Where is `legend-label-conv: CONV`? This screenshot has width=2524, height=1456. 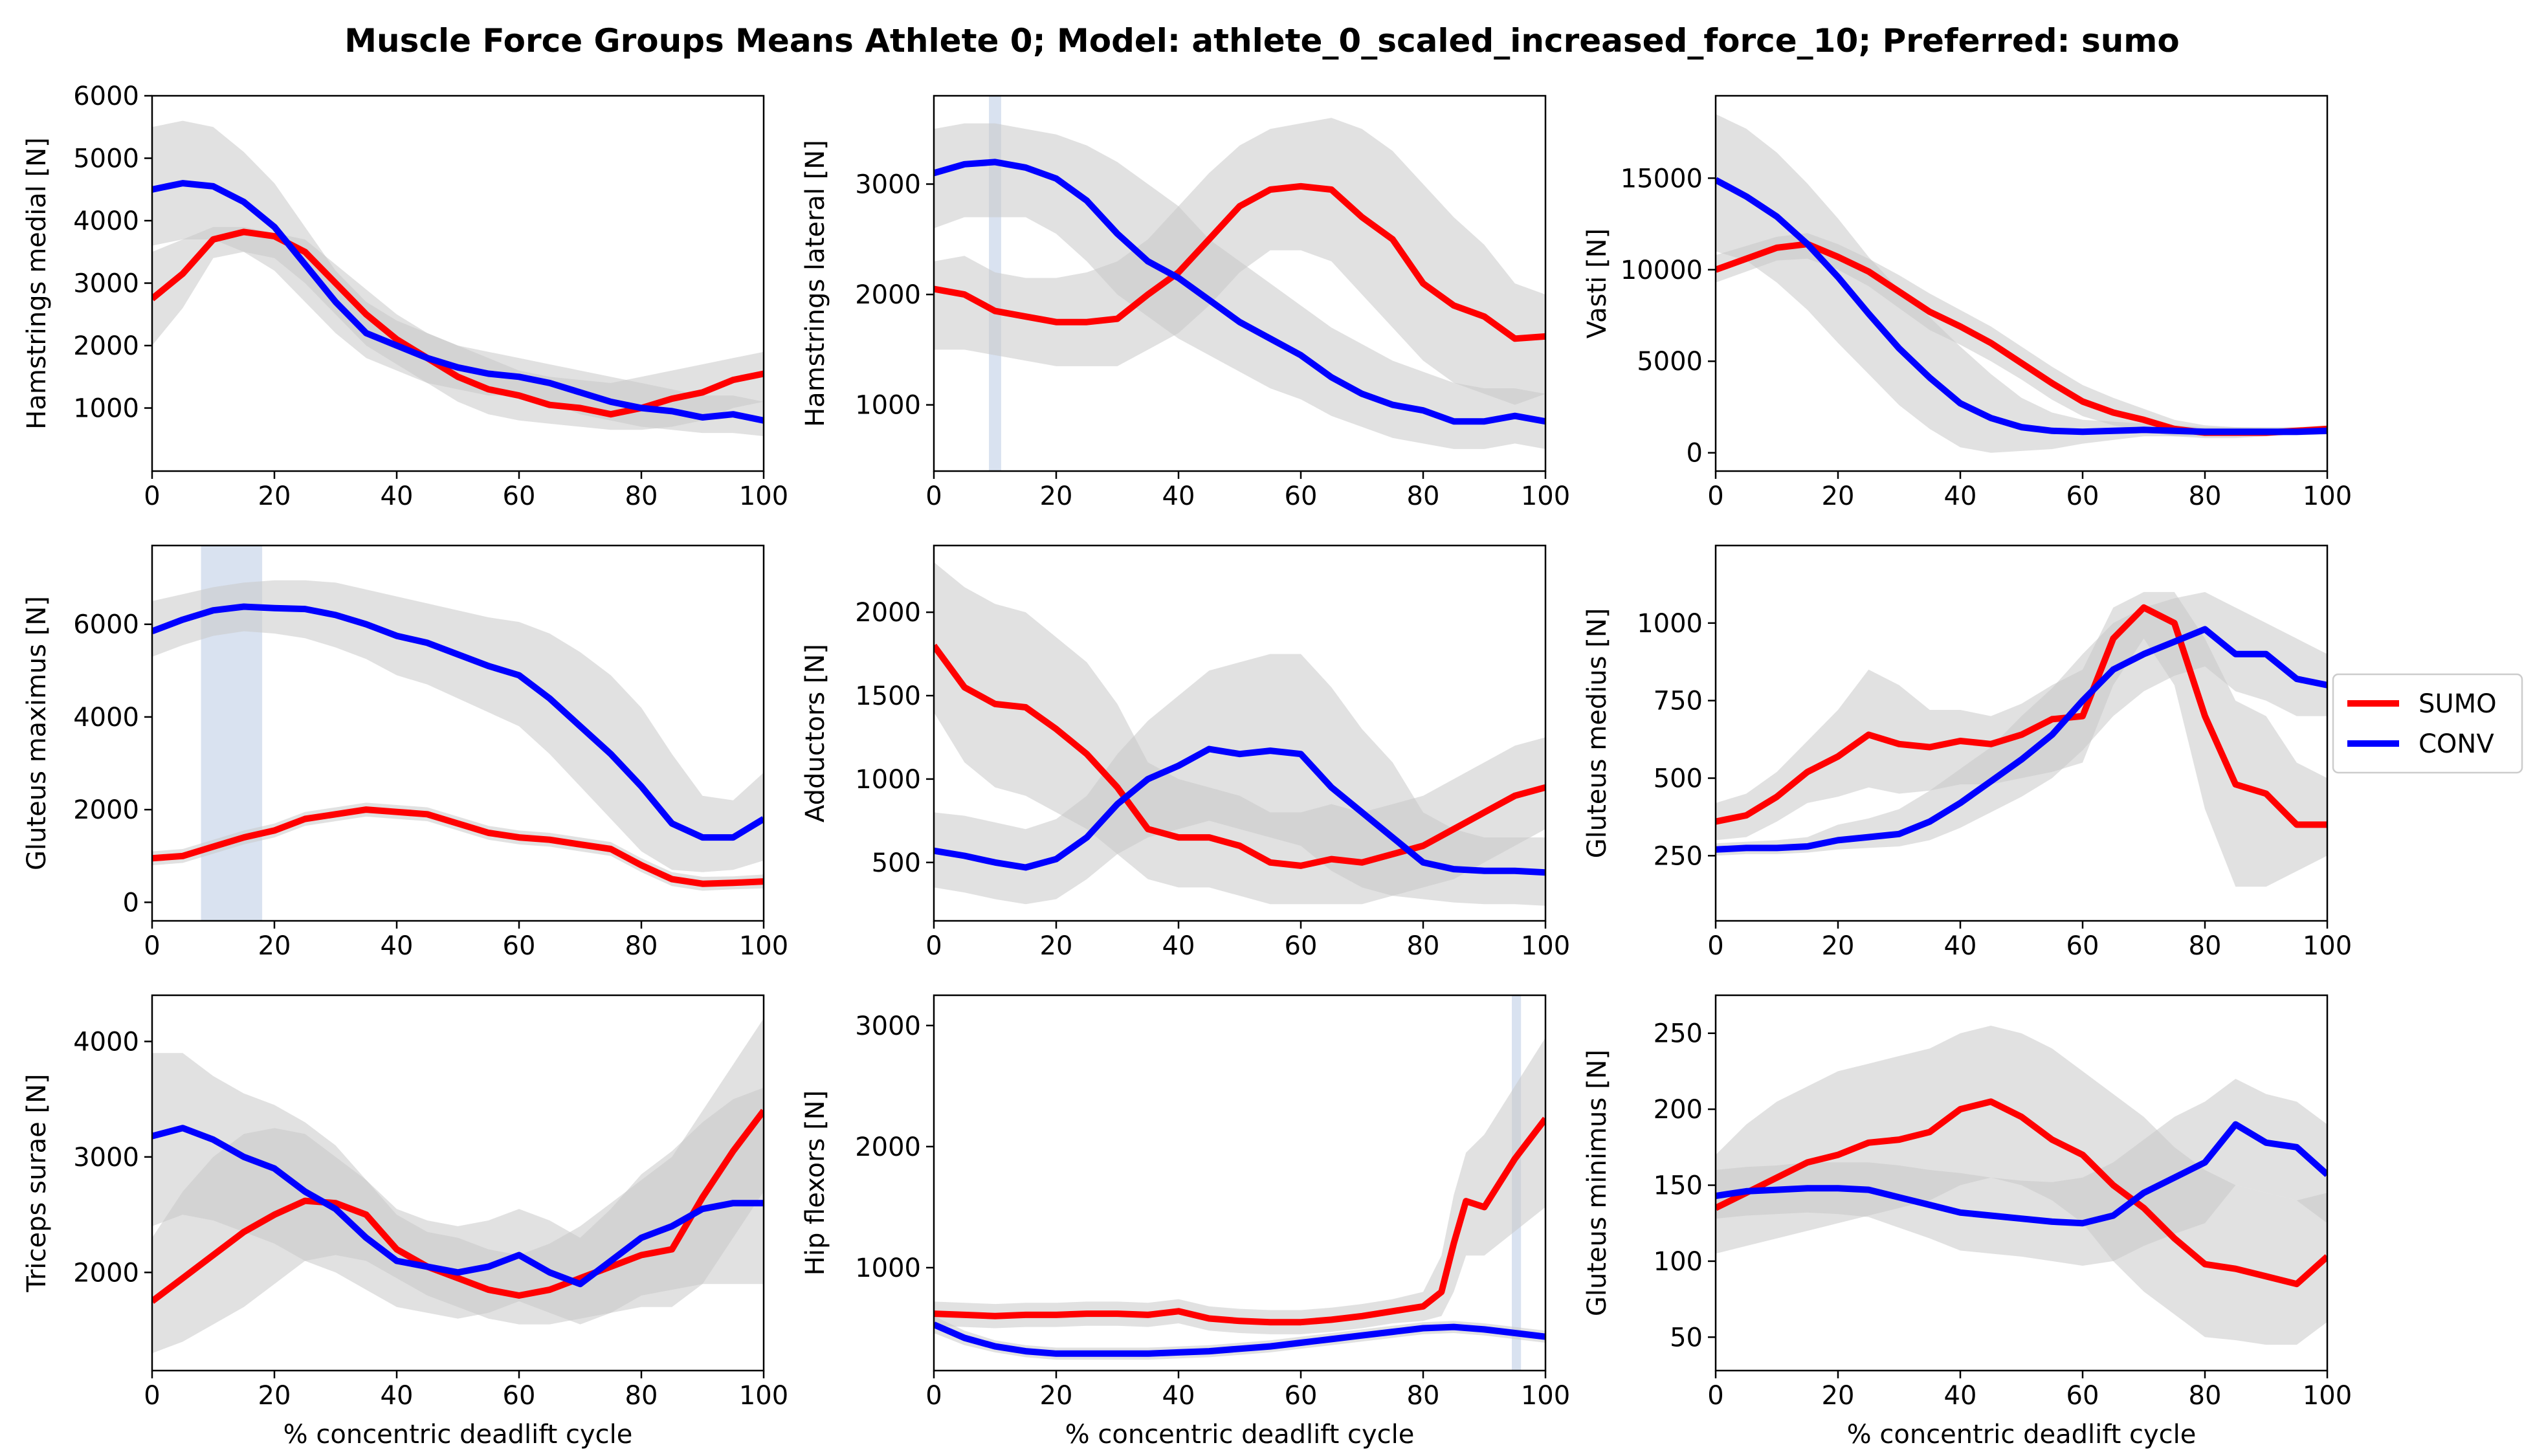 legend-label-conv: CONV is located at coordinates (2456, 744).